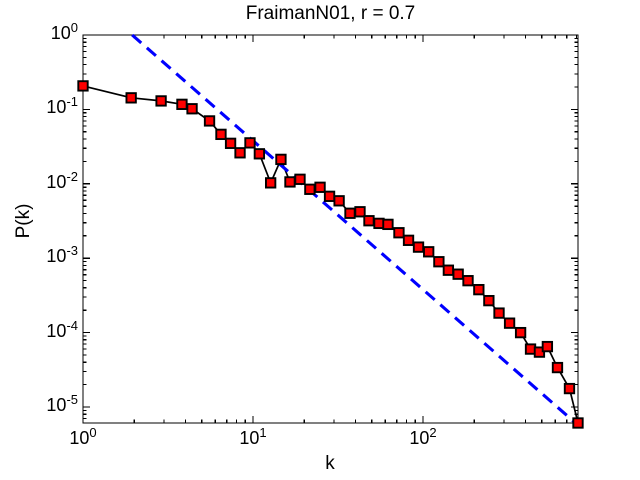 Image resolution: width=640 pixels, height=480 pixels. What do you see at coordinates (330, 13) in the screenshot?
I see `plot-title: FraimanN01, r = 0.7` at bounding box center [330, 13].